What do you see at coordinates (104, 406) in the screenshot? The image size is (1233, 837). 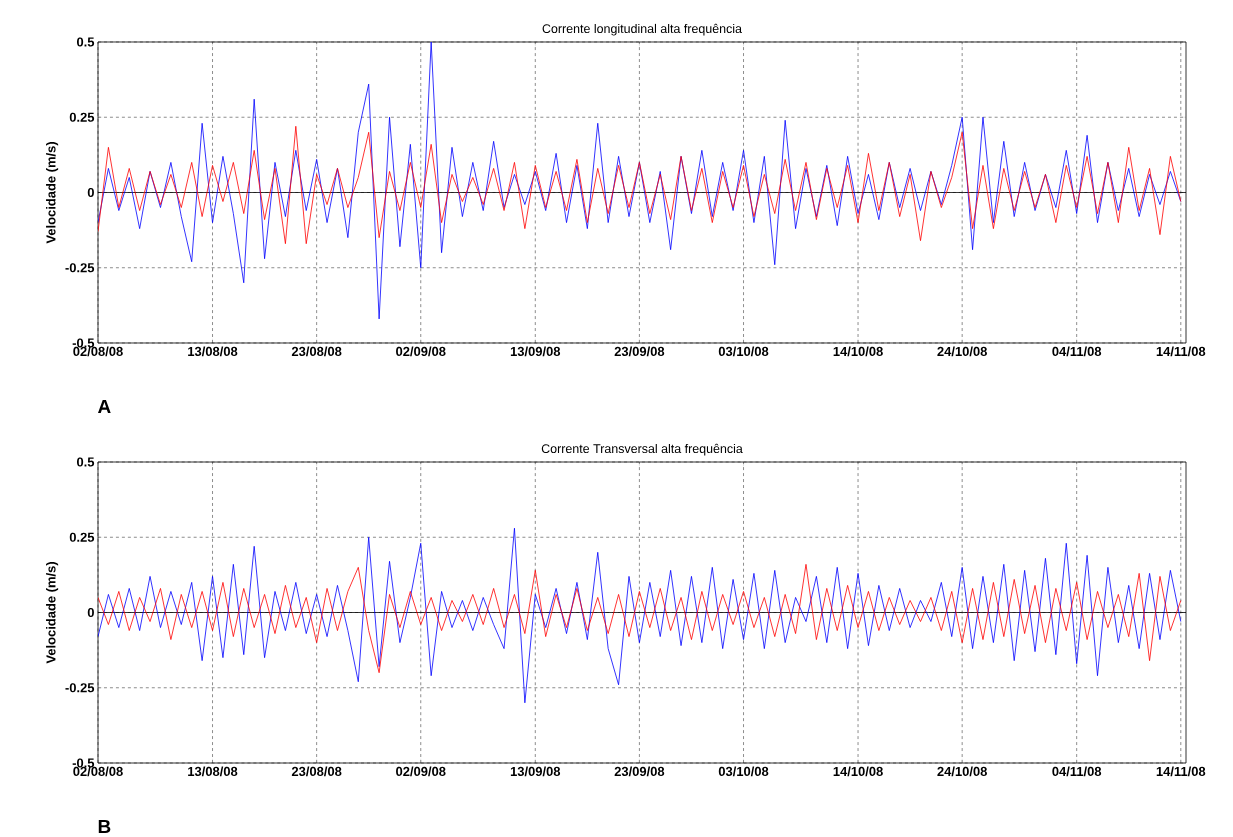 I see `text: A` at bounding box center [104, 406].